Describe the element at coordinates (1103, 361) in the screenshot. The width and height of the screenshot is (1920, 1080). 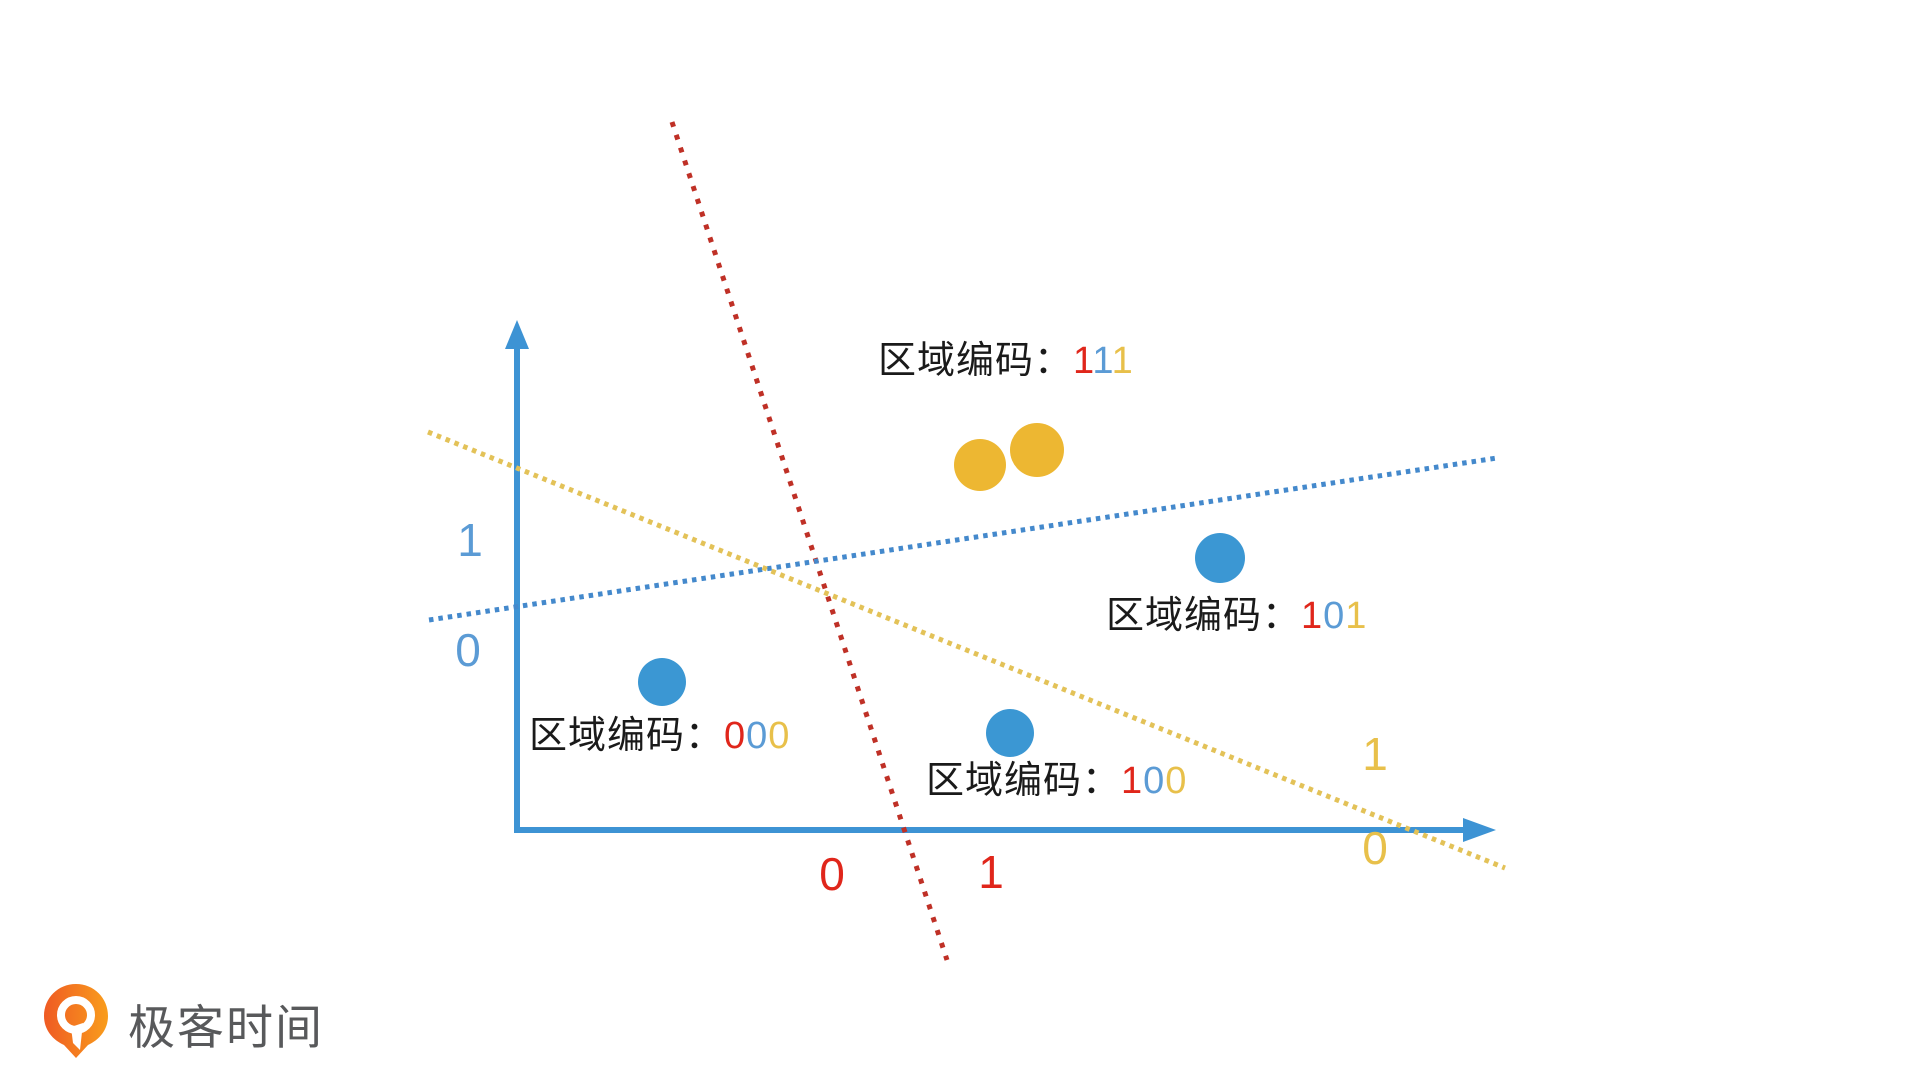
I see `code-digit-blue: 1` at that location.